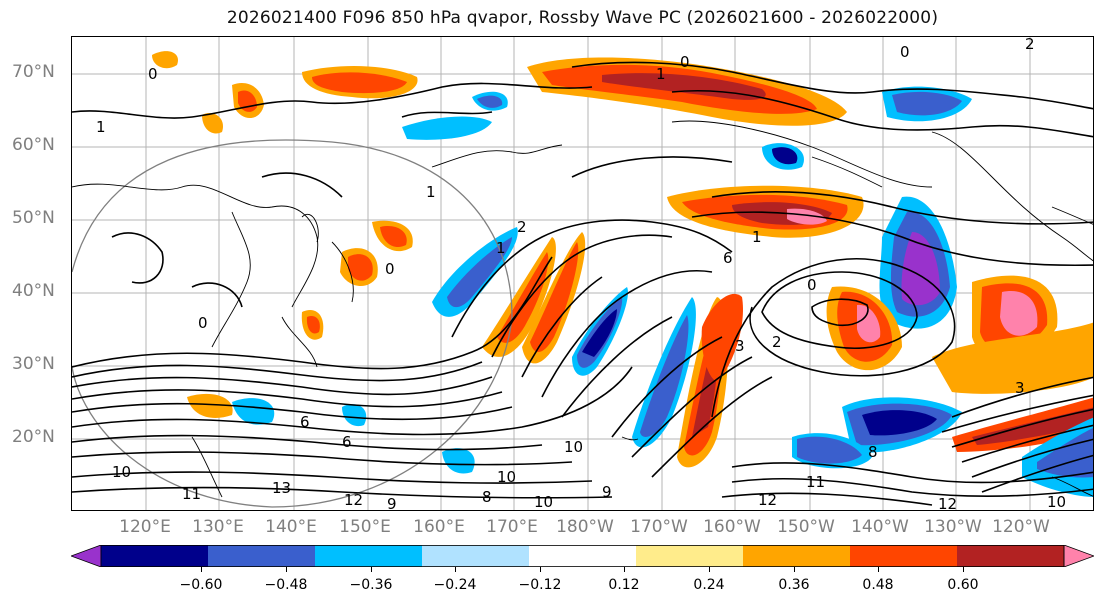 Image resolution: width=1105 pixels, height=604 pixels. Describe the element at coordinates (439, 527) in the screenshot. I see `lon-label-160e: 160°E` at that location.